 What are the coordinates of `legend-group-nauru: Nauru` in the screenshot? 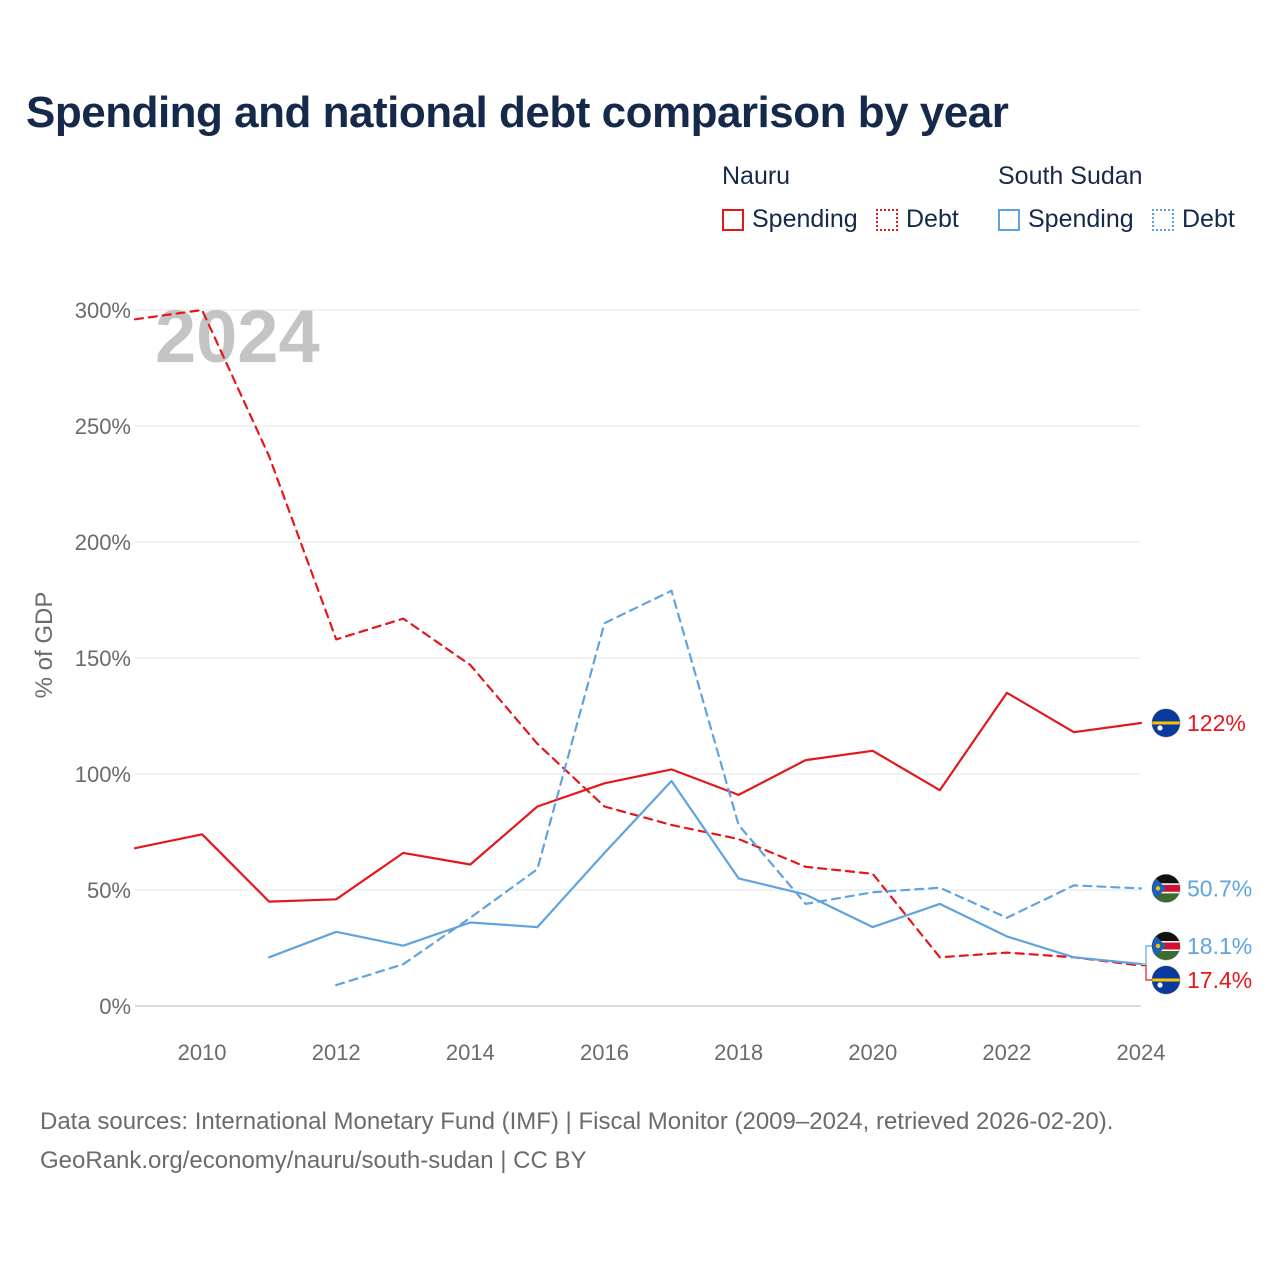 It's located at (756, 176).